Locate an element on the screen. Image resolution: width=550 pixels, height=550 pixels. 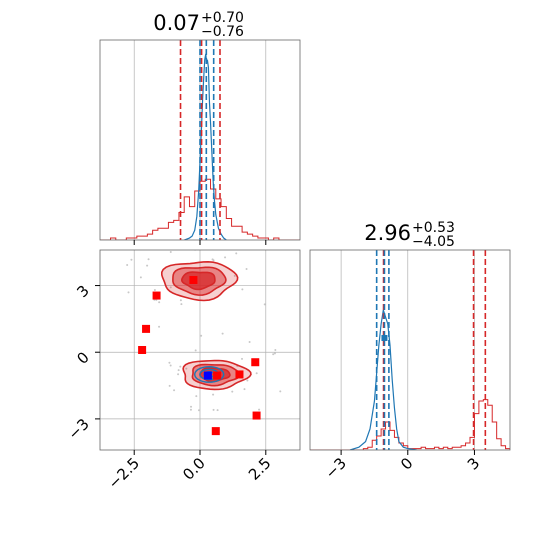
marginal-y-grid is located at coordinates (407, 350).